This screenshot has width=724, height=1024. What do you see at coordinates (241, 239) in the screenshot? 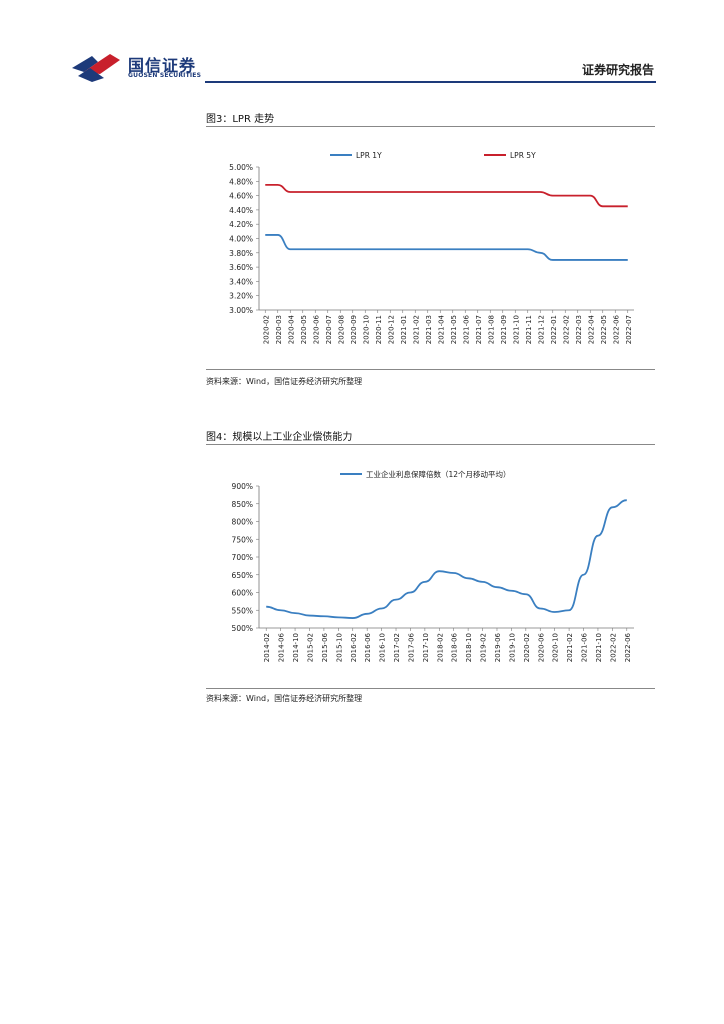
I see `y-tick-label: 4.00%` at bounding box center [241, 239].